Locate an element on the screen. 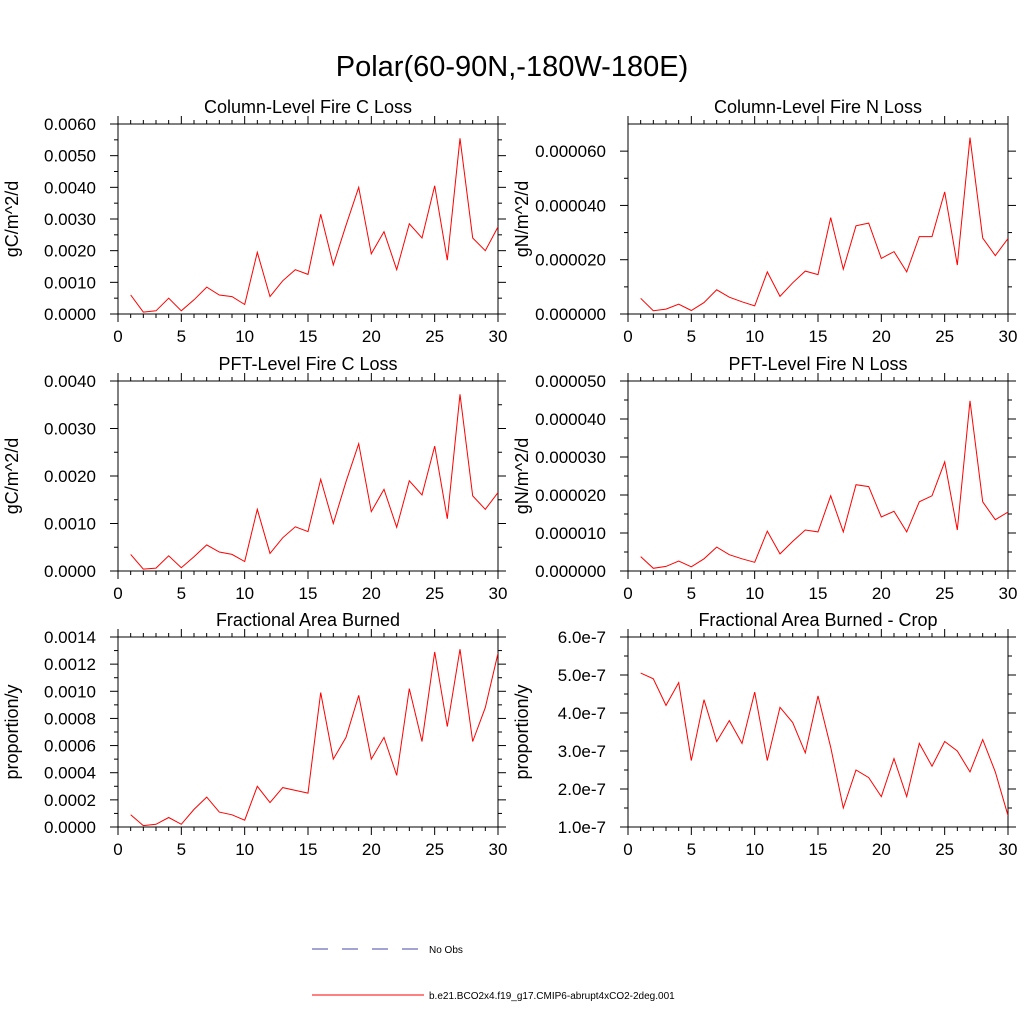 The width and height of the screenshot is (1024, 1024). y-tick-label: 3.0e-7 is located at coordinates (582, 751).